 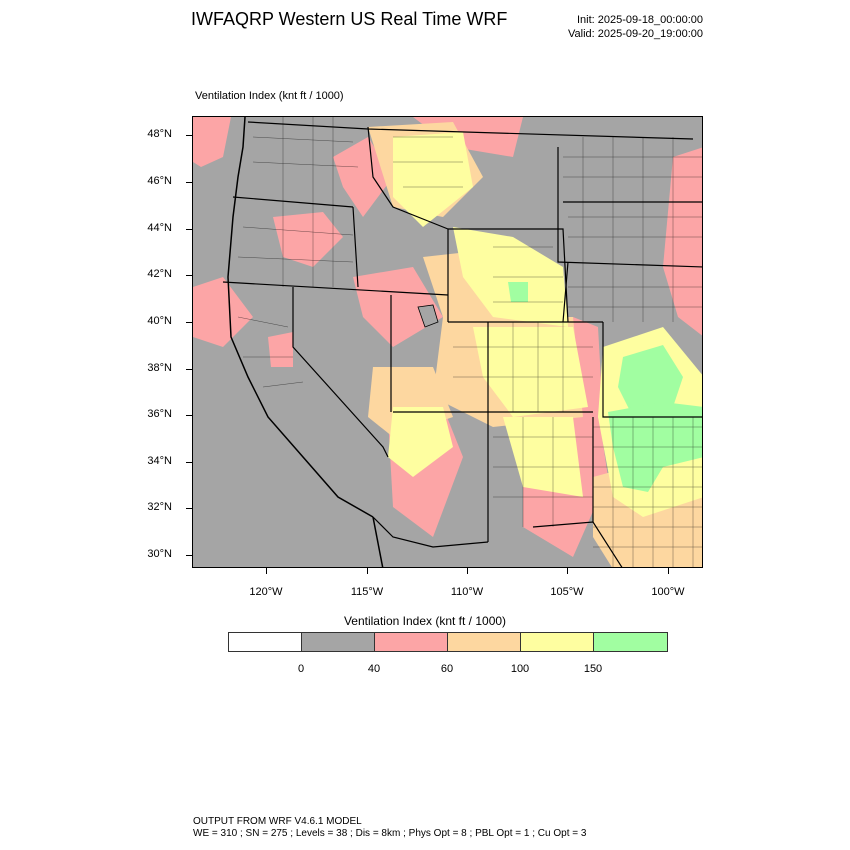 What do you see at coordinates (266, 592) in the screenshot?
I see `lon-label-120: 120°W` at bounding box center [266, 592].